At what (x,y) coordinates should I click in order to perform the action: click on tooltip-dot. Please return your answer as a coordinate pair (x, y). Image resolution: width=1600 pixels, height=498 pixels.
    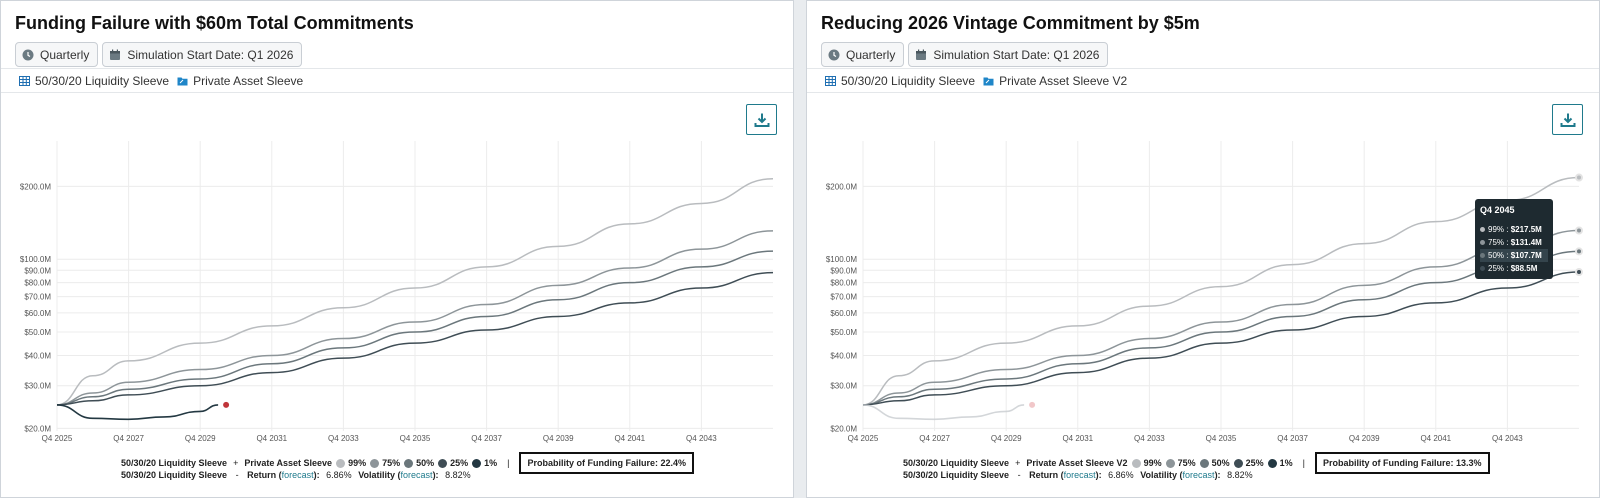
    Looking at the image, I should click on (1482, 229).